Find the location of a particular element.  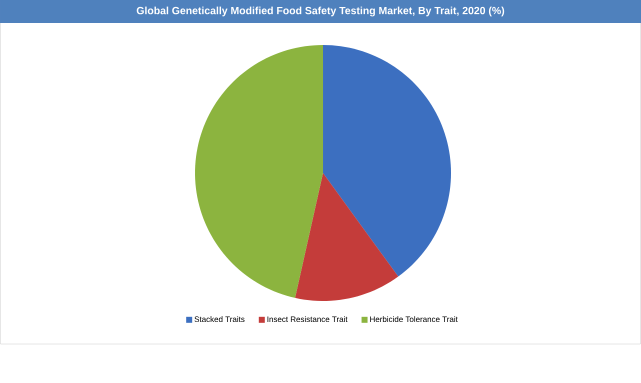

chart-title: Global Genetically Modified Food Safety Testing Market, By Trait, 2020 (%) is located at coordinates (320, 11).